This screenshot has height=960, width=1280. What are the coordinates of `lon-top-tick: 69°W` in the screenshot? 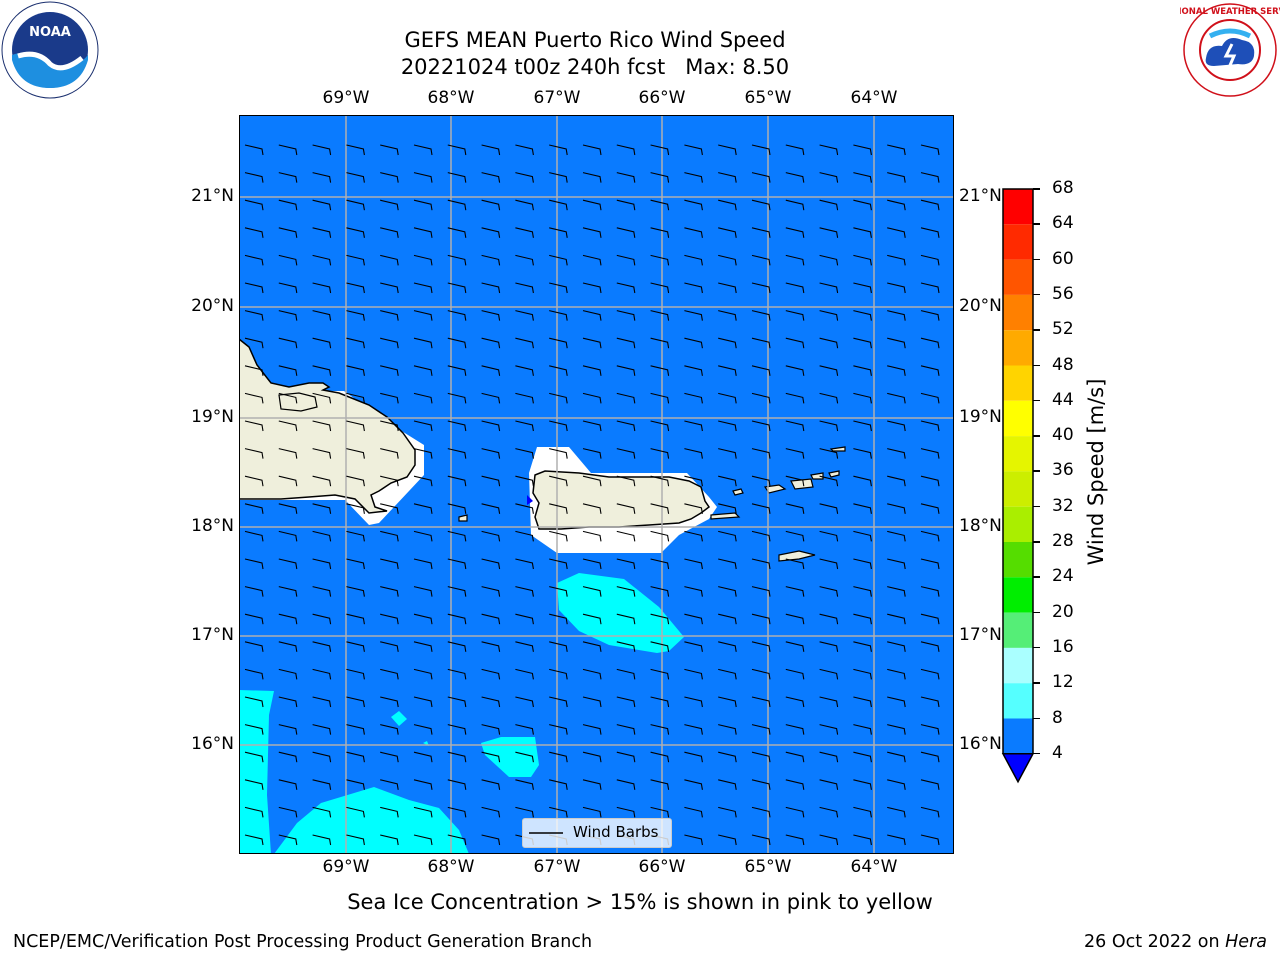 It's located at (346, 98).